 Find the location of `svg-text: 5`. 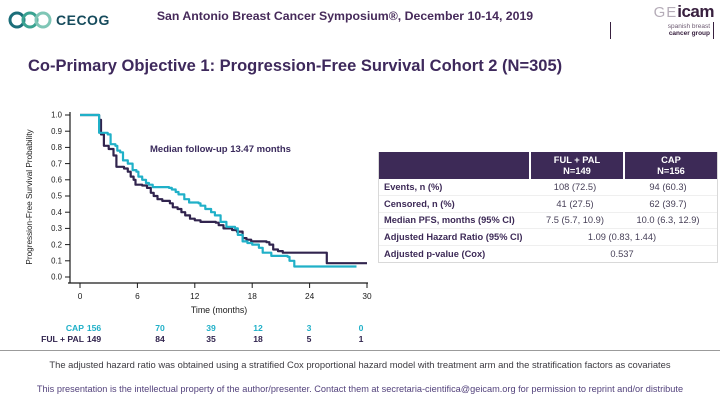

svg-text: 5 is located at coordinates (309, 339).